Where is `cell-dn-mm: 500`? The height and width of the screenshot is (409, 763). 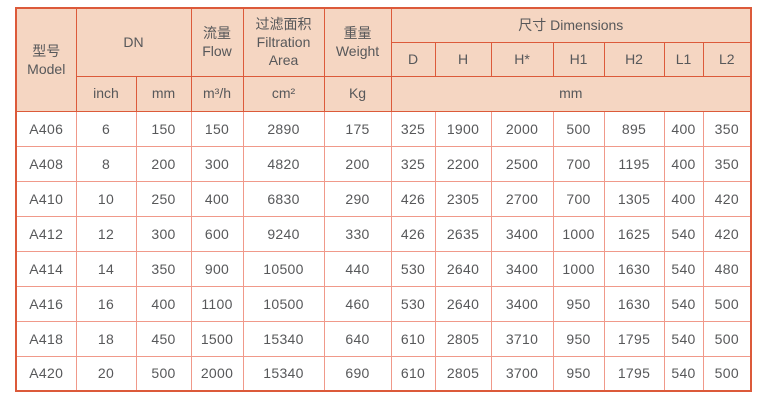 cell-dn-mm: 500 is located at coordinates (163, 373).